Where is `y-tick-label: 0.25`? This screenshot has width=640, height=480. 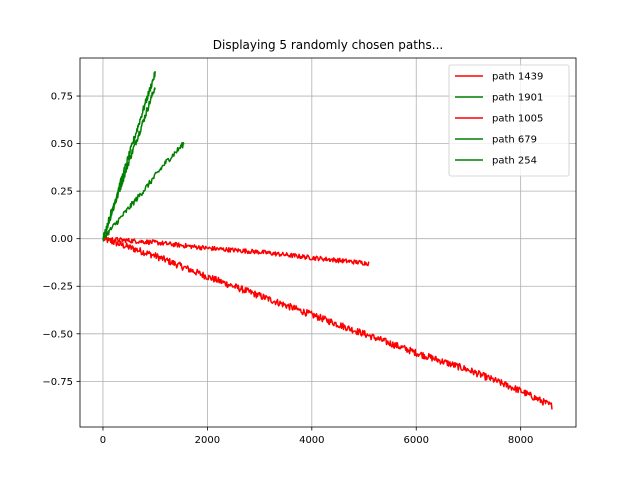
y-tick-label: 0.25 is located at coordinates (62, 192).